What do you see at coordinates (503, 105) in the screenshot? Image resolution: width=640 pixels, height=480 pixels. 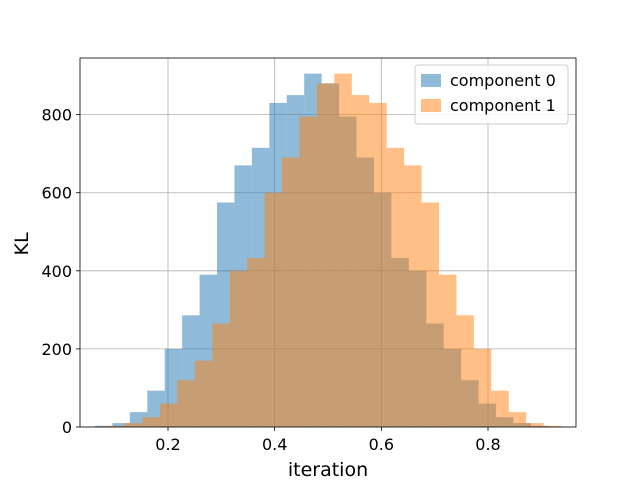 I see `legend-label: component 1` at bounding box center [503, 105].